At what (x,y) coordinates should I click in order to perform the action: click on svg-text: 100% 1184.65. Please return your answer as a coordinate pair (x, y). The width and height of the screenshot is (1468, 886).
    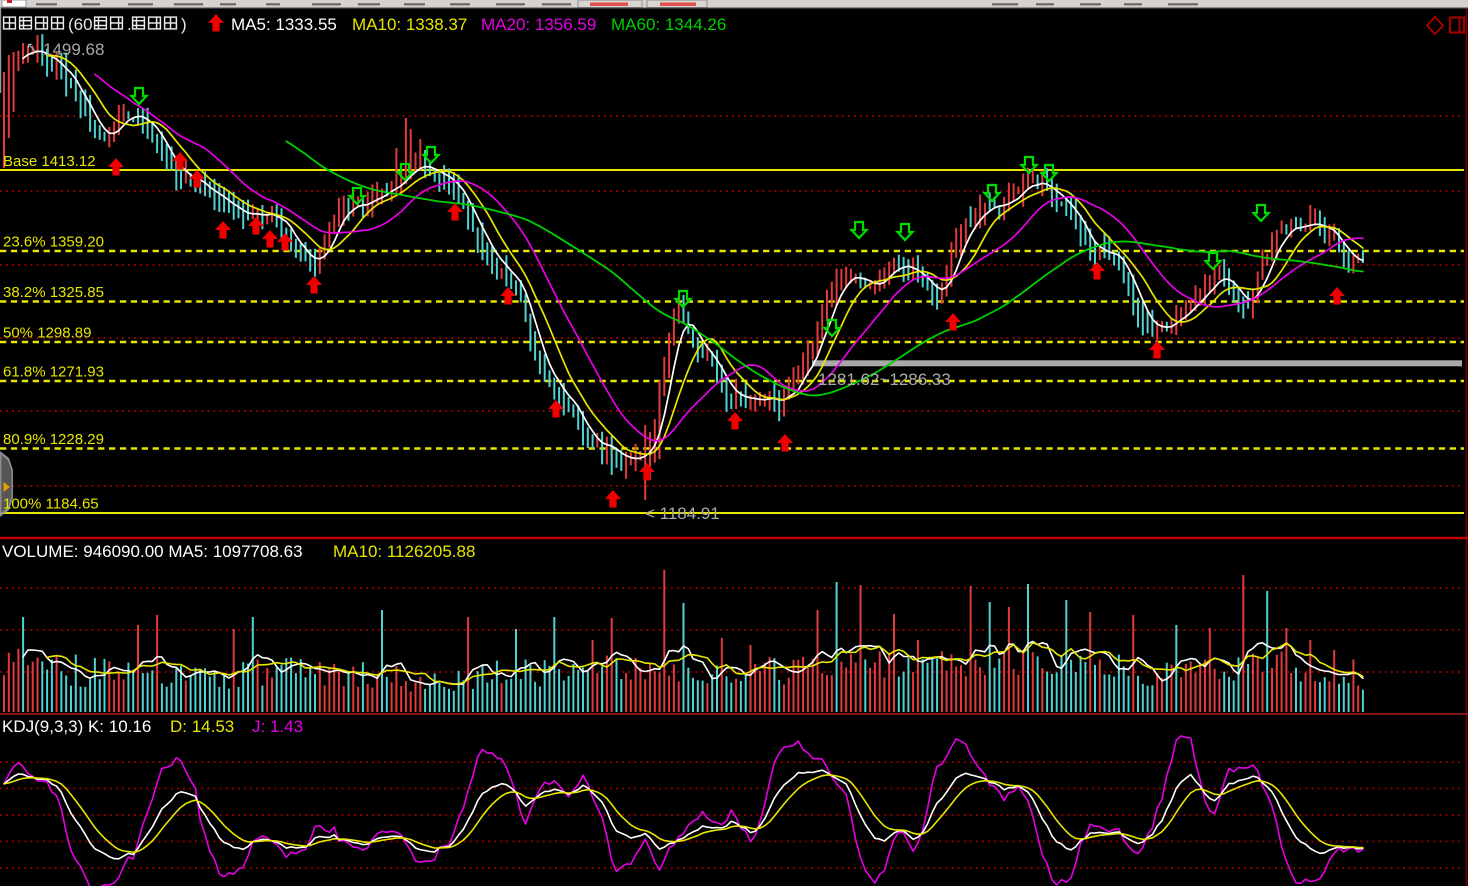
    Looking at the image, I should click on (51, 504).